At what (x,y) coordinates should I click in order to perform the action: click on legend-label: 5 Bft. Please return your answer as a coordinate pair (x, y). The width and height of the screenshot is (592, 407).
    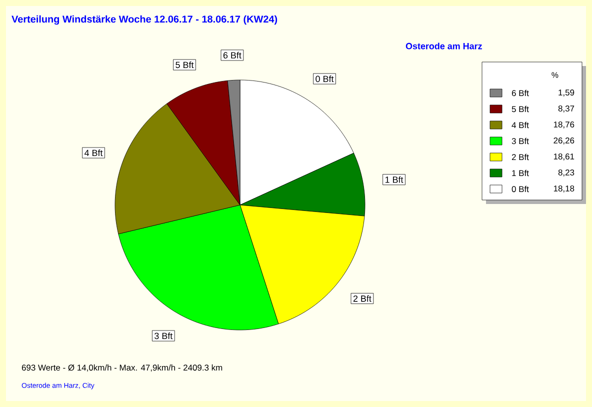
    Looking at the image, I should click on (520, 109).